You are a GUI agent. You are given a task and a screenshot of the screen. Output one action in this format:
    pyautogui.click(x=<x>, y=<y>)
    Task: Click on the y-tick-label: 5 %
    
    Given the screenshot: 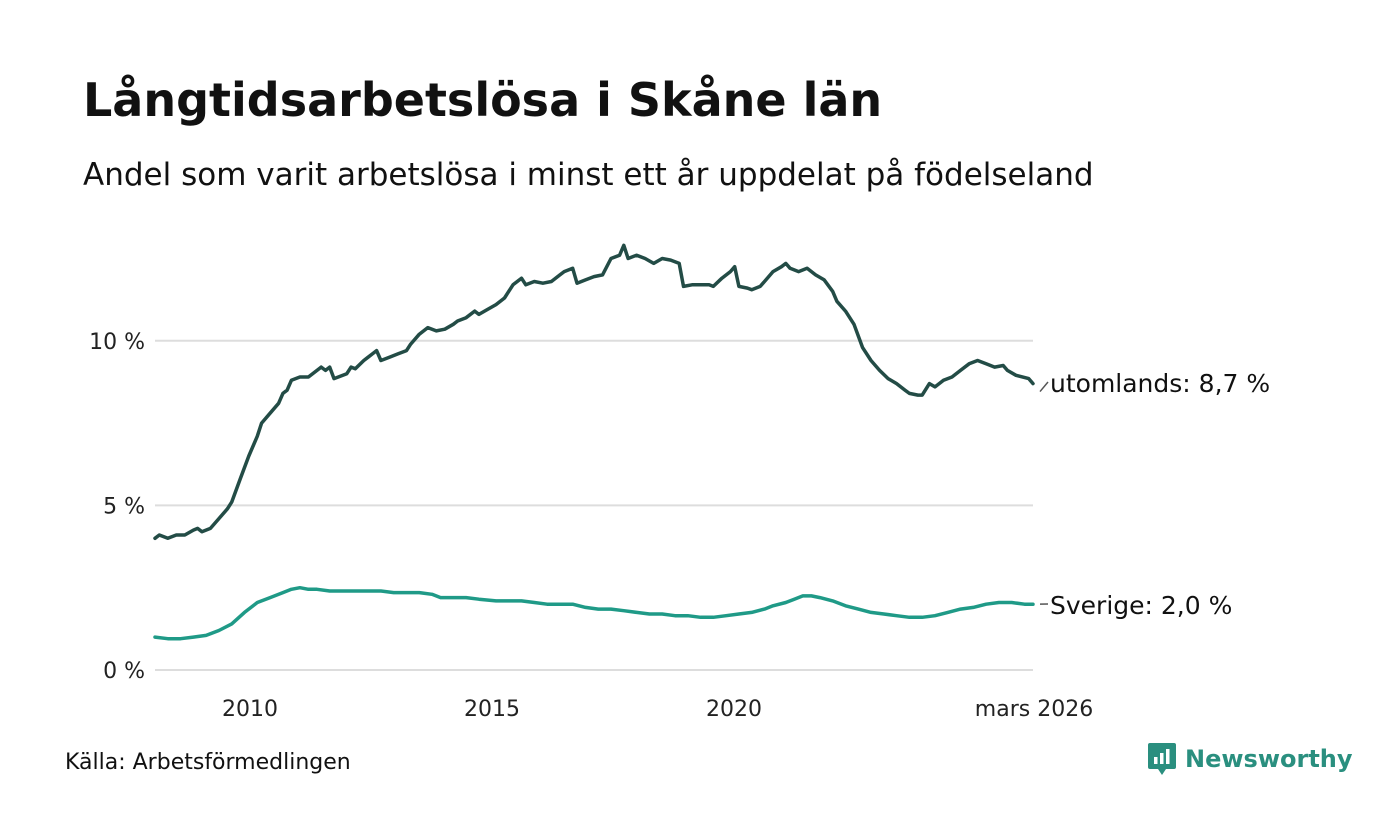 What is the action you would take?
    pyautogui.click(x=124, y=506)
    